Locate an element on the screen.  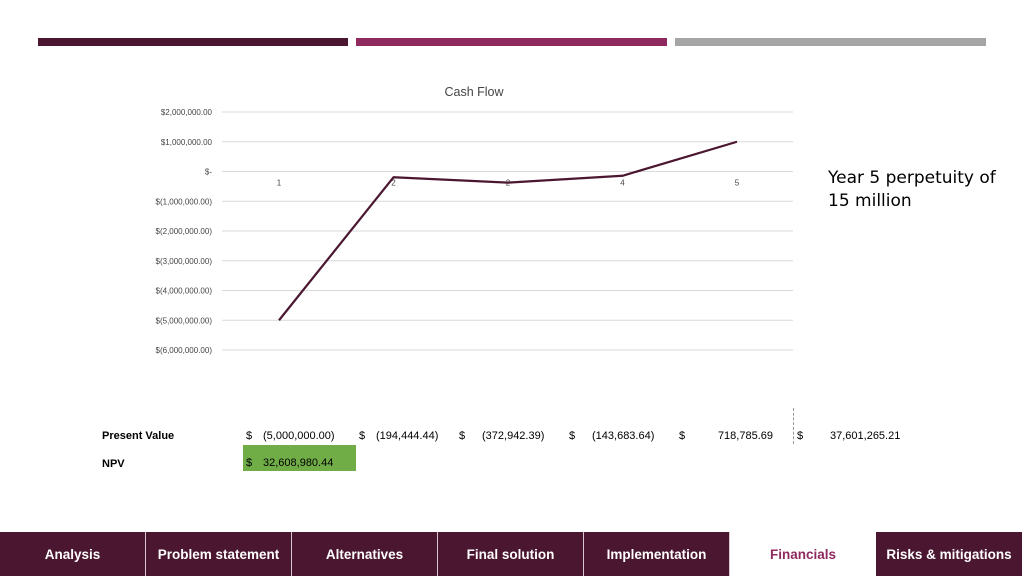
nav-alternatives: Alternatives is located at coordinates (365, 554).